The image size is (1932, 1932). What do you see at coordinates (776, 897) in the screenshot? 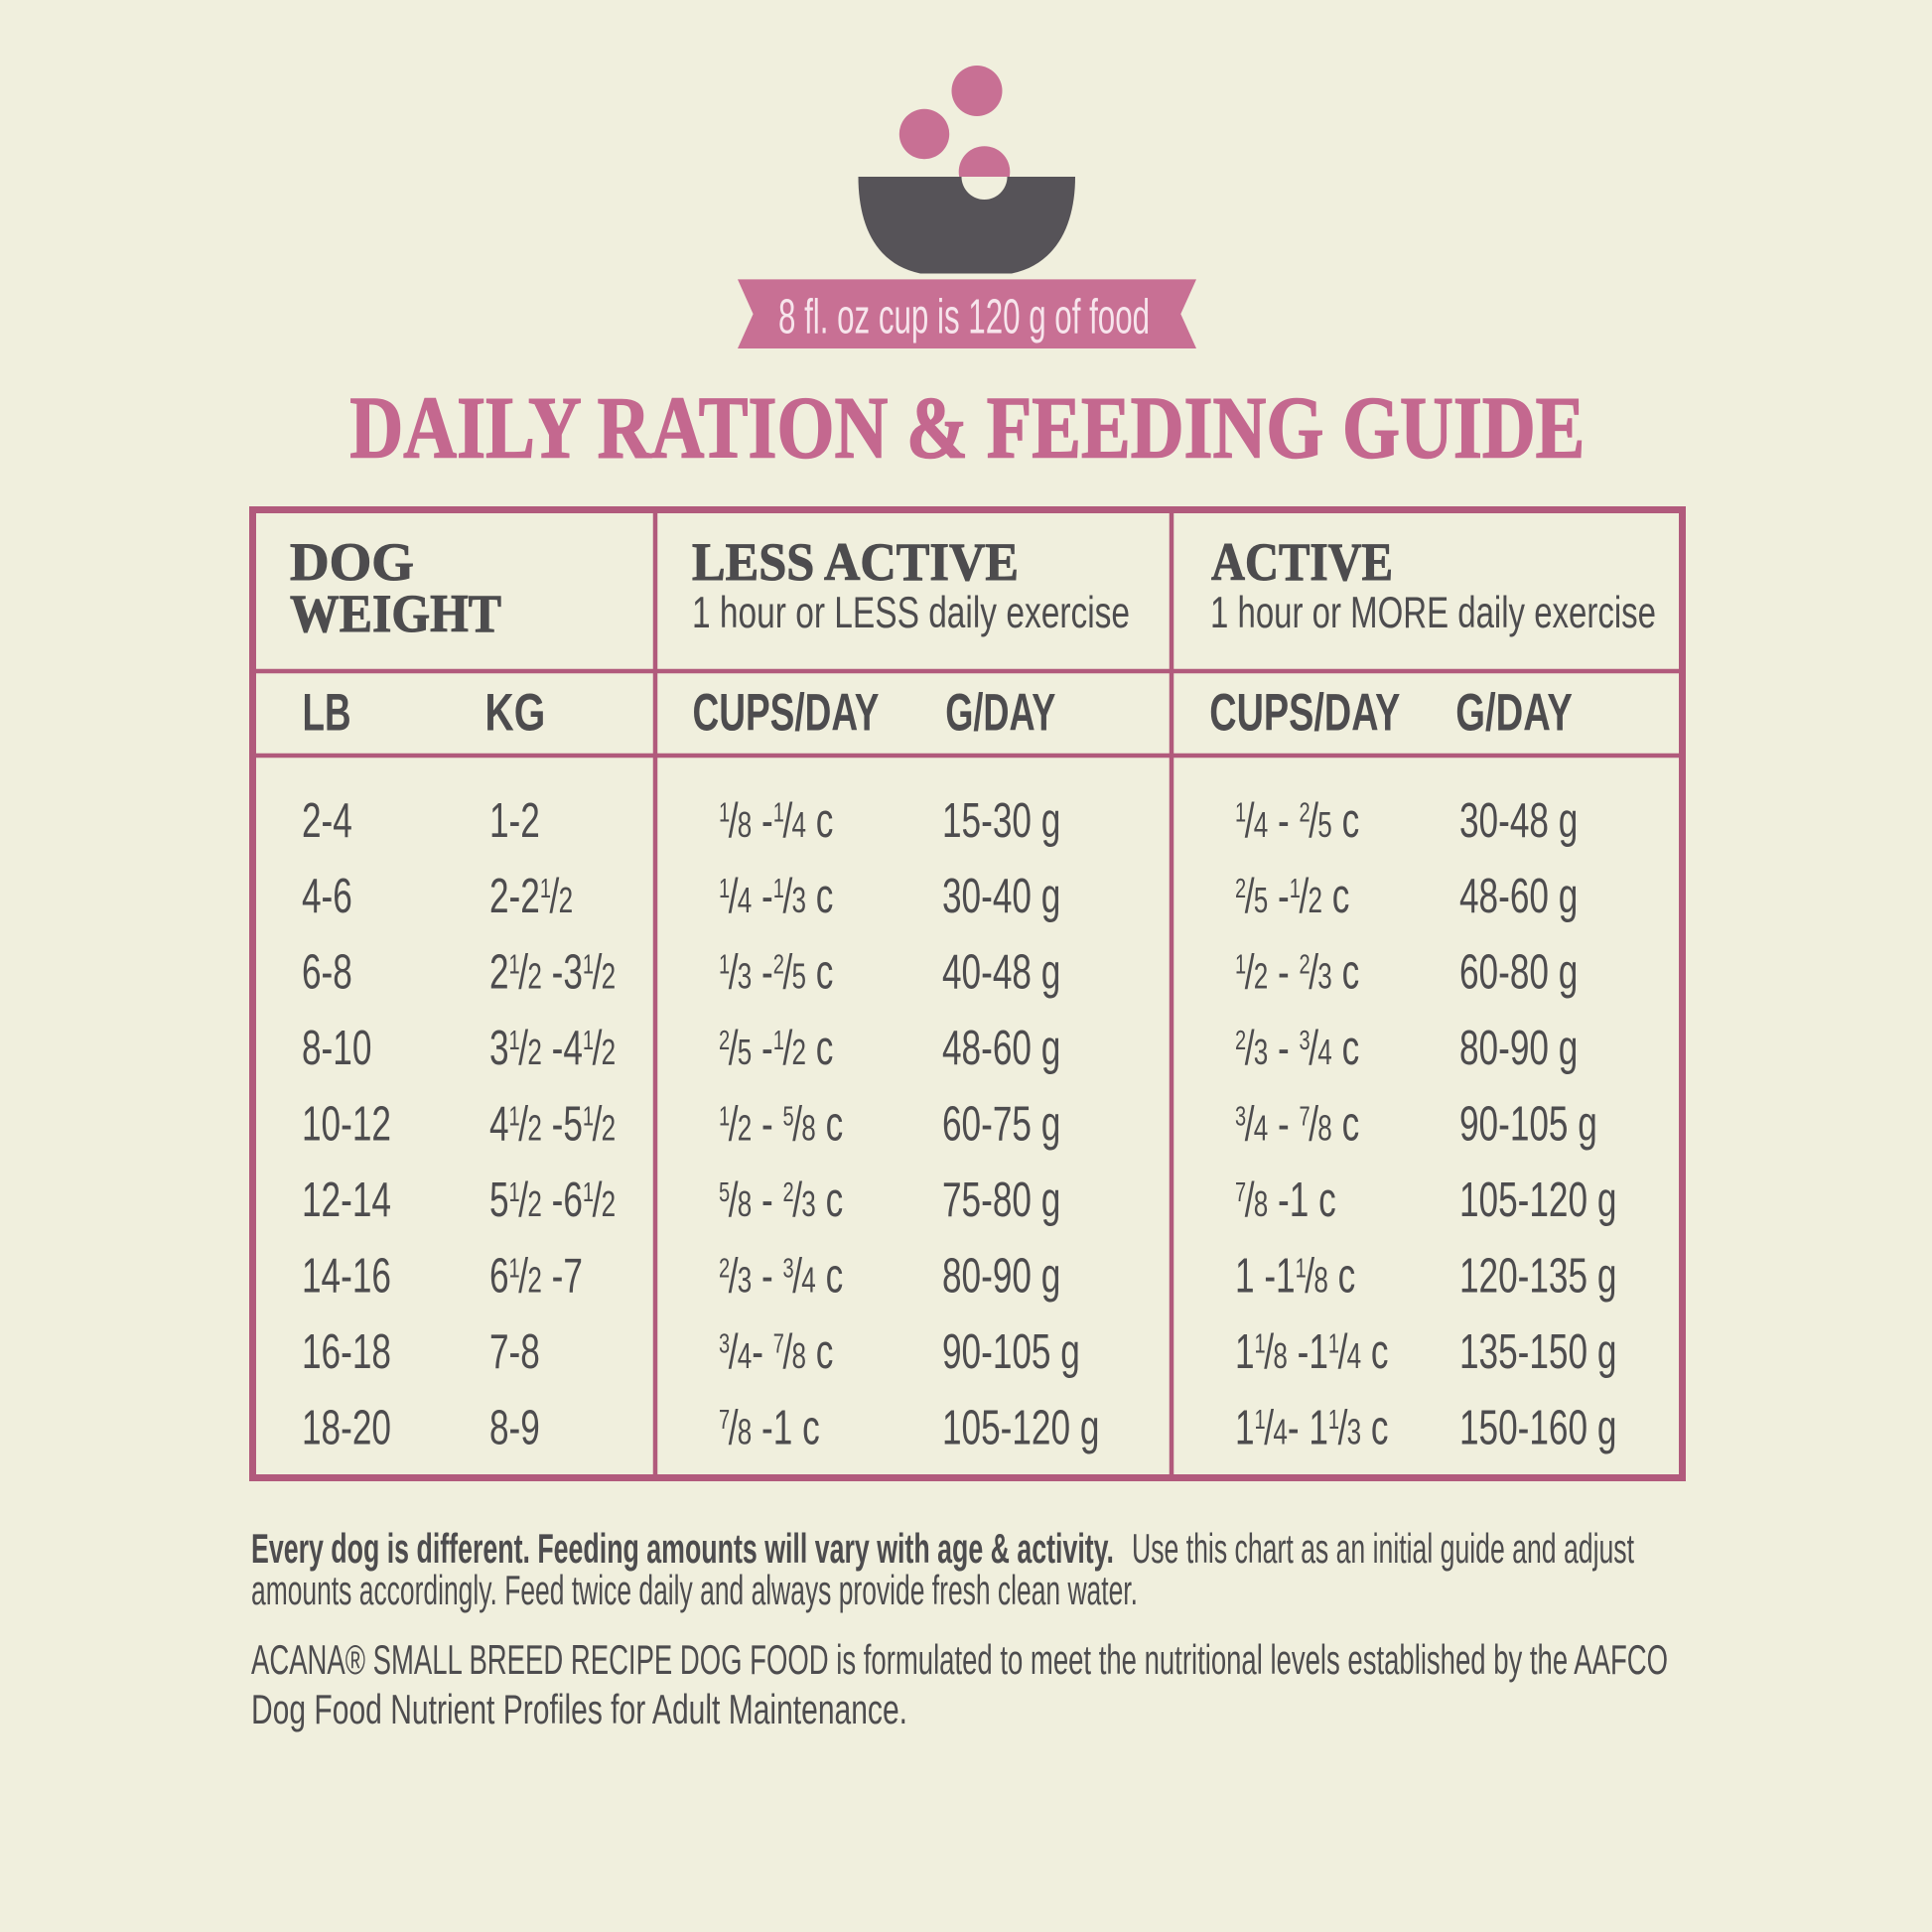
I see `svg-text: 1/4 -1/3 c` at bounding box center [776, 897].